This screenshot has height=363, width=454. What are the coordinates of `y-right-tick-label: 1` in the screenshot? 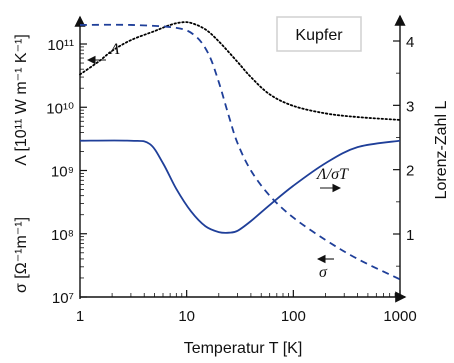 It's located at (410, 235).